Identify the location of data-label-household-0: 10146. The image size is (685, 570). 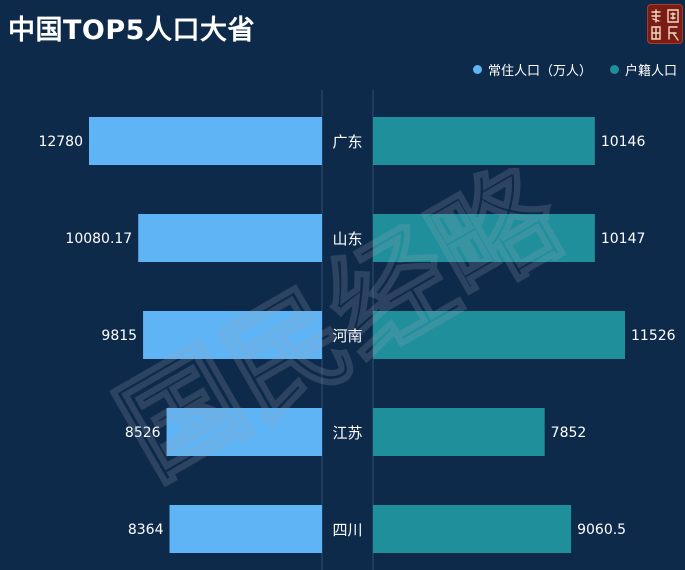
(623, 142).